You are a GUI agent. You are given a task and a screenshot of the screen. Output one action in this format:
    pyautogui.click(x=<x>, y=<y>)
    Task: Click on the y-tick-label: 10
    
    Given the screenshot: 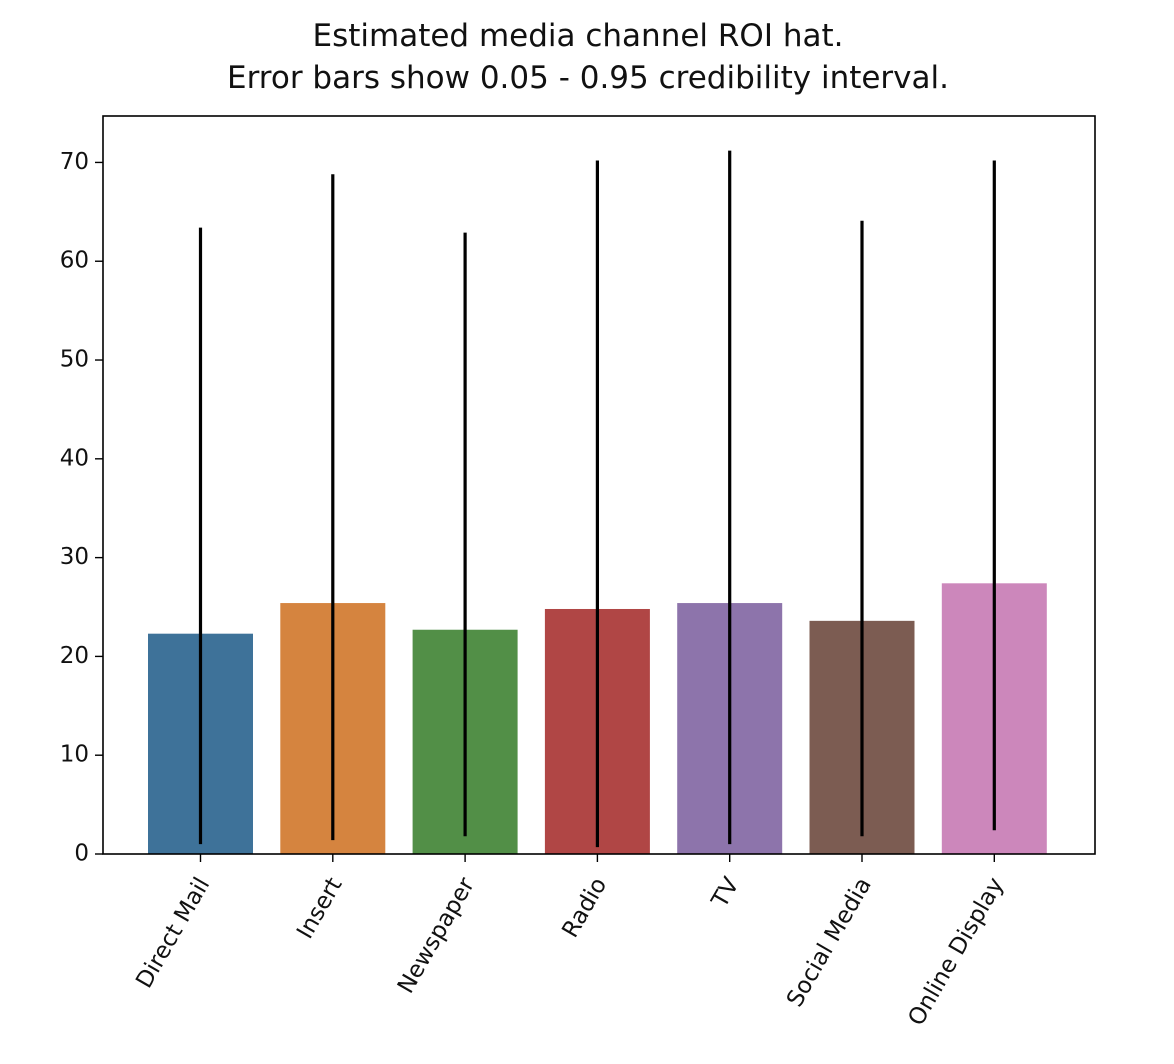 What is the action you would take?
    pyautogui.click(x=74, y=755)
    